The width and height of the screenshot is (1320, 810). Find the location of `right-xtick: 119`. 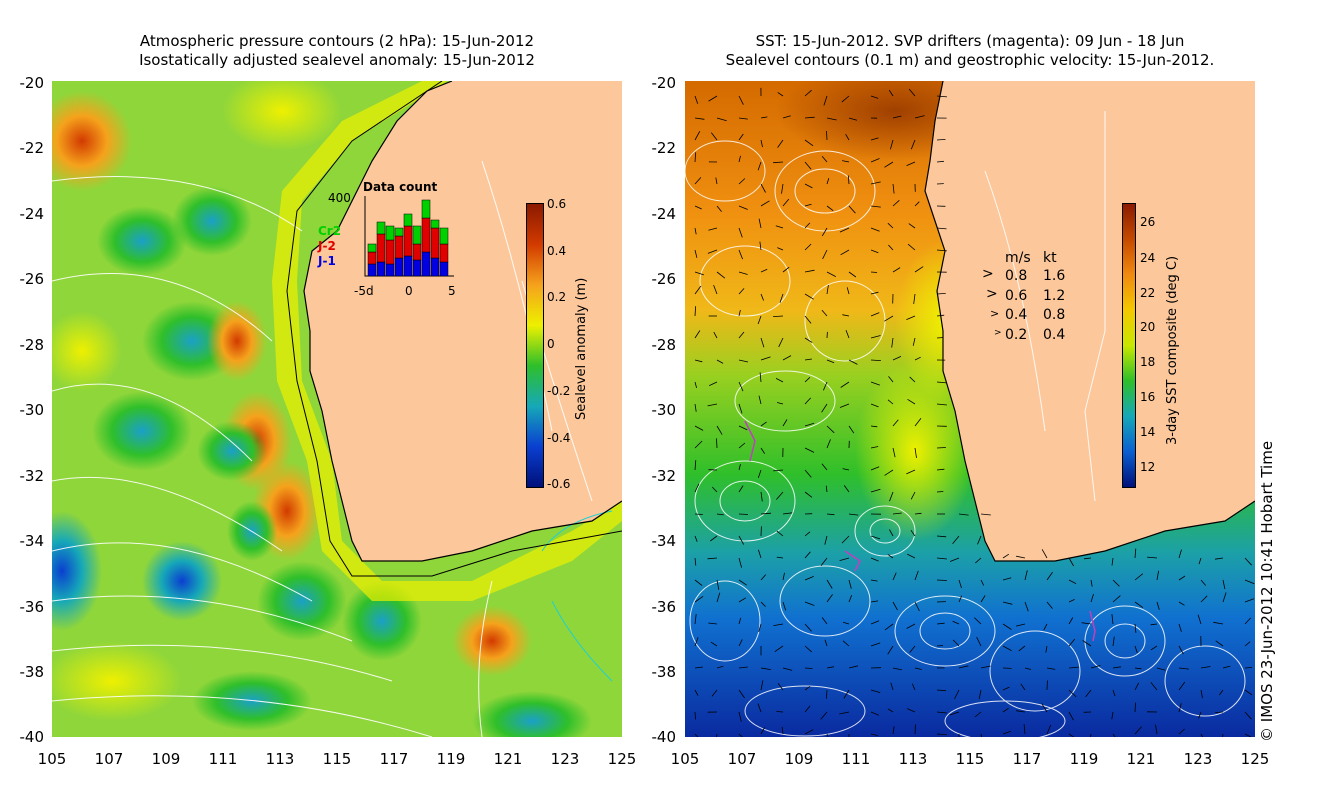

right-xtick: 119 is located at coordinates (1084, 759).